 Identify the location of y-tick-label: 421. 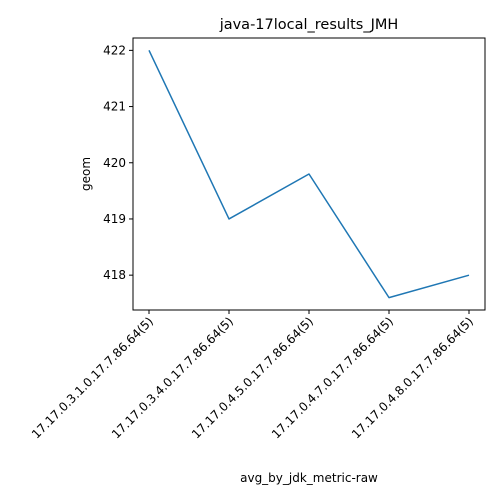
(114, 107).